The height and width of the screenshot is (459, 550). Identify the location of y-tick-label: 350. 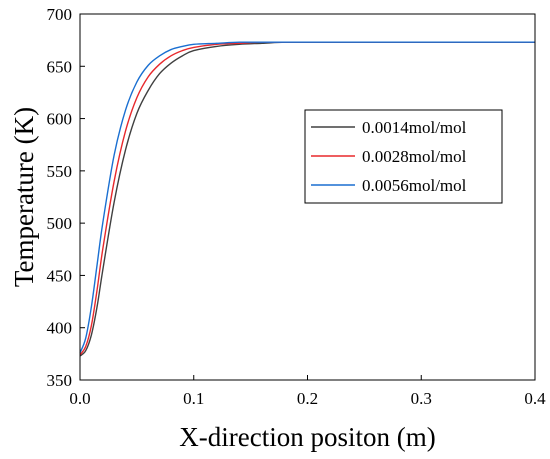
(60, 380).